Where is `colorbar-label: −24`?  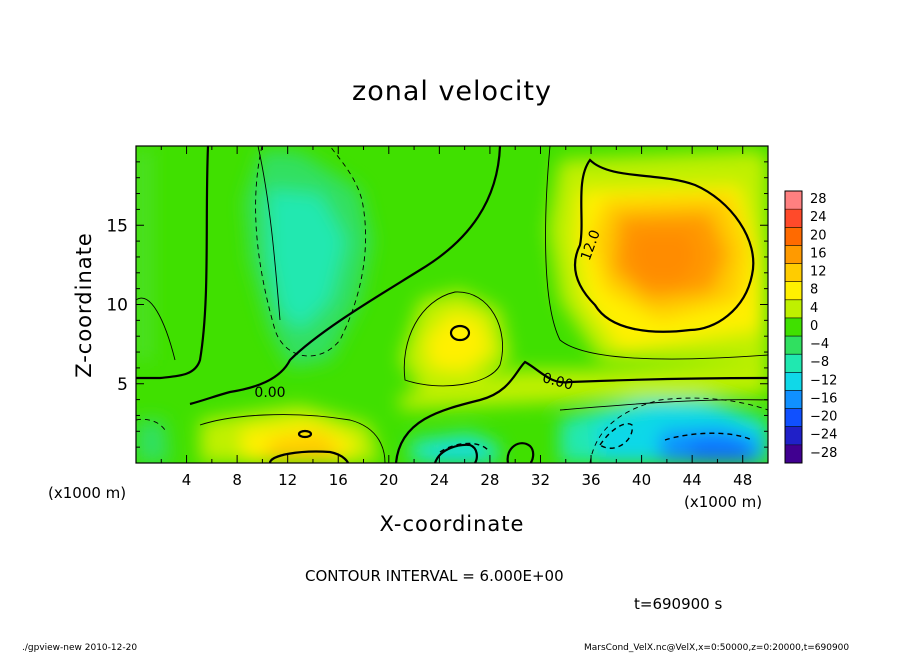
colorbar-label: −24 is located at coordinates (823, 435).